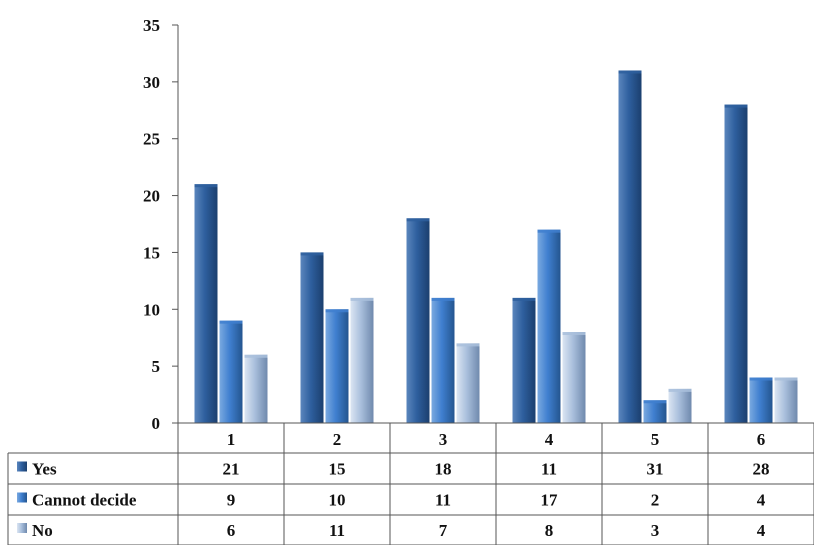 This screenshot has width=814, height=545. Describe the element at coordinates (549, 530) in the screenshot. I see `data-label: 8` at that location.